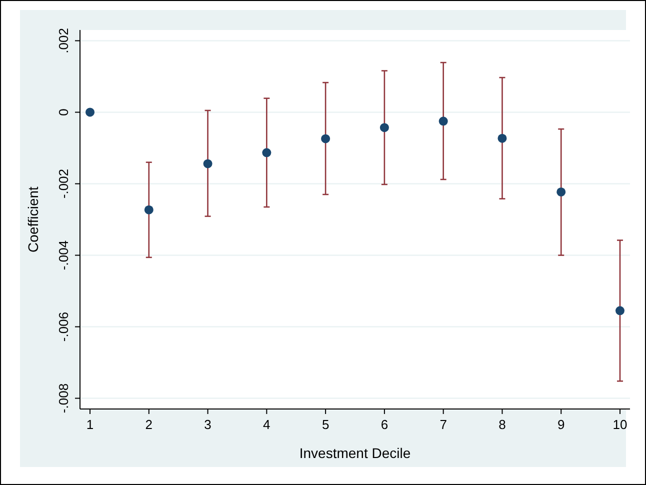 The width and height of the screenshot is (646, 485). Describe the element at coordinates (63, 41) in the screenshot. I see `y-tick-label: .002` at that location.